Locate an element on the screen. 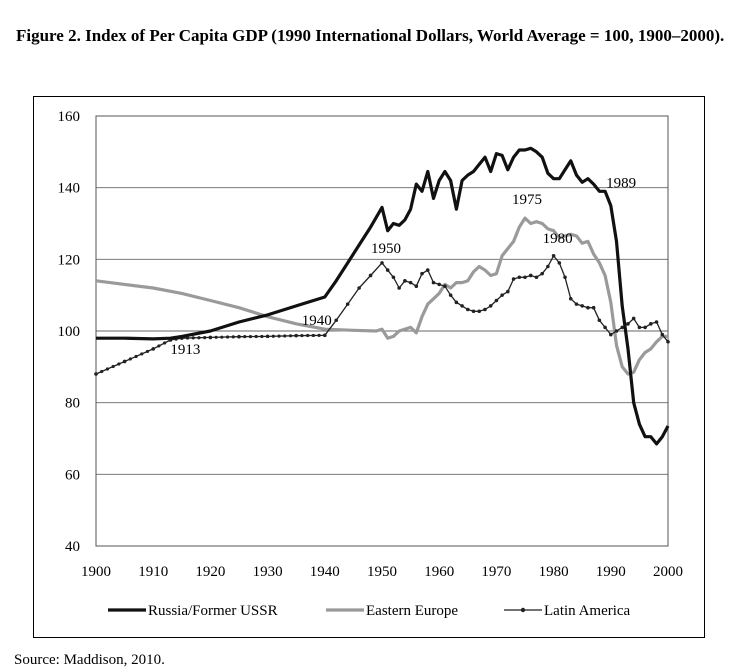 This screenshot has width=742, height=669. y-tick-label: 120 is located at coordinates (69, 260).